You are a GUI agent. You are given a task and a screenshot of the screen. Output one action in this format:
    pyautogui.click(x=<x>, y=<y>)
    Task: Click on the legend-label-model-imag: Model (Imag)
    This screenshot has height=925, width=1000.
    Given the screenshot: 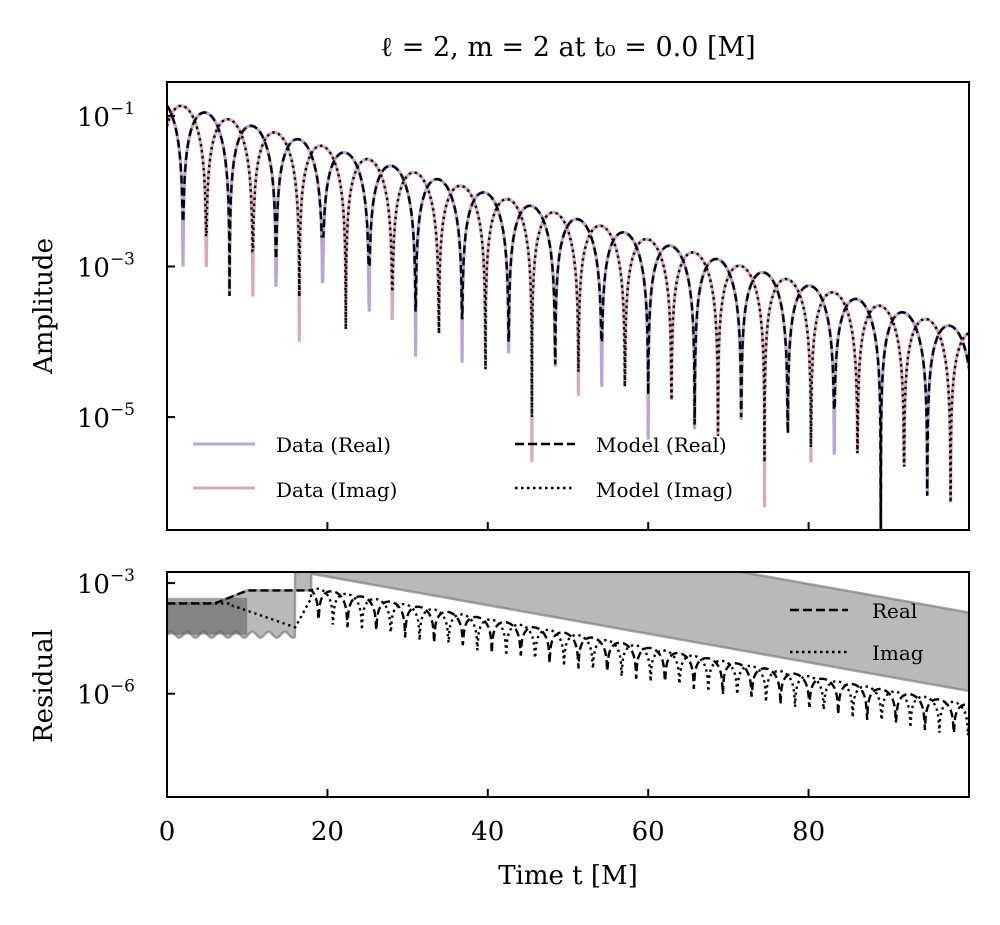 What is the action you would take?
    pyautogui.click(x=664, y=490)
    